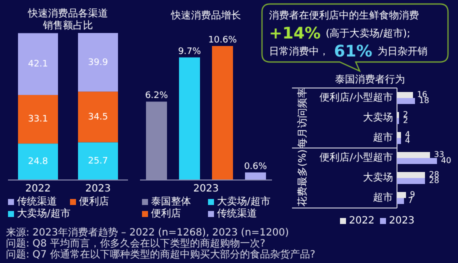  Describe the element at coordinates (190, 51) in the screenshot. I see `data-label: 9.7%` at that location.